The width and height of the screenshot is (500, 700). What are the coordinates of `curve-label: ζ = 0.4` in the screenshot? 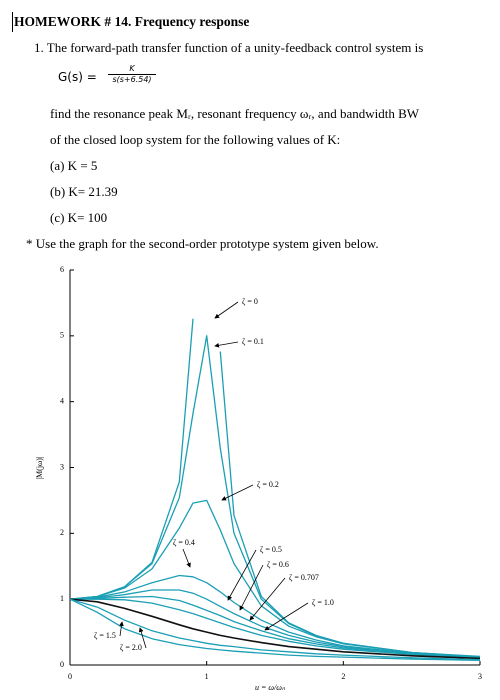 It's located at (184, 542).